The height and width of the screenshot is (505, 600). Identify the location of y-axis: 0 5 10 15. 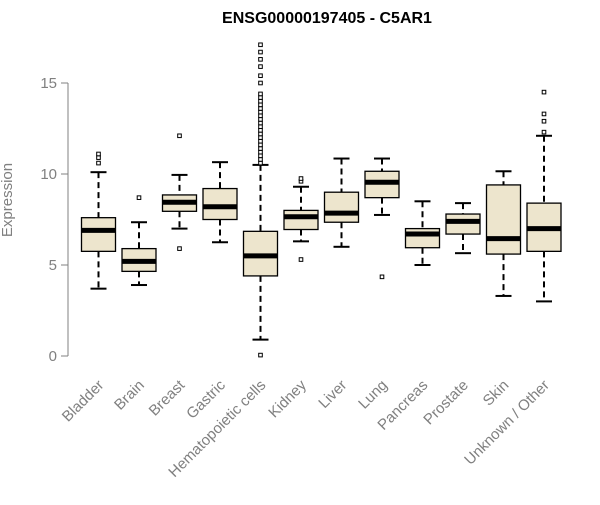
(54, 220).